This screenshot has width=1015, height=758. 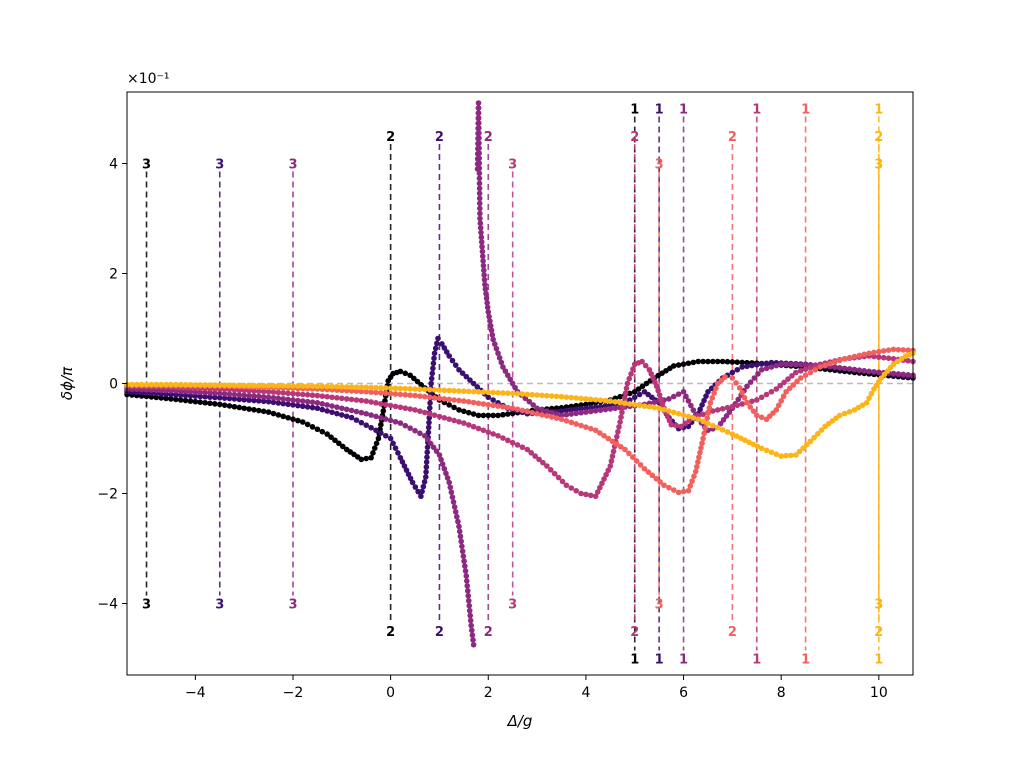 What do you see at coordinates (732, 632) in the screenshot?
I see `resonance-marker-label-bottom: 2` at bounding box center [732, 632].